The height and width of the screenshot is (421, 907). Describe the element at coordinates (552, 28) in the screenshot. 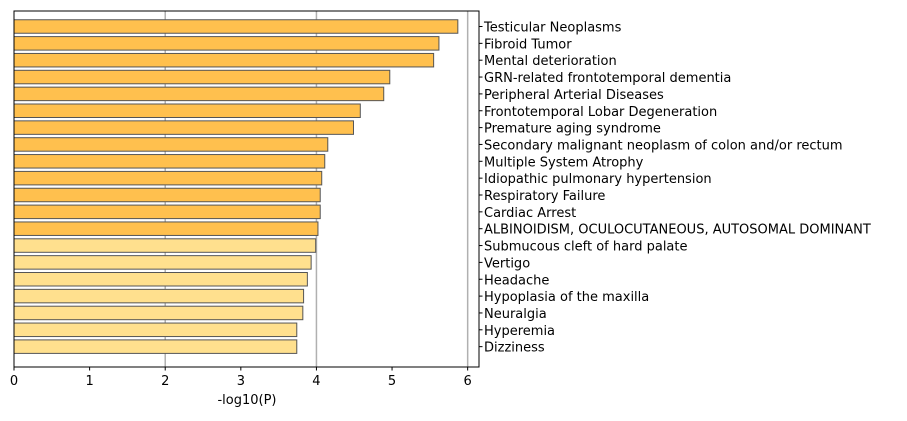

I see `category-label: Testicular Neoplasms` at that location.